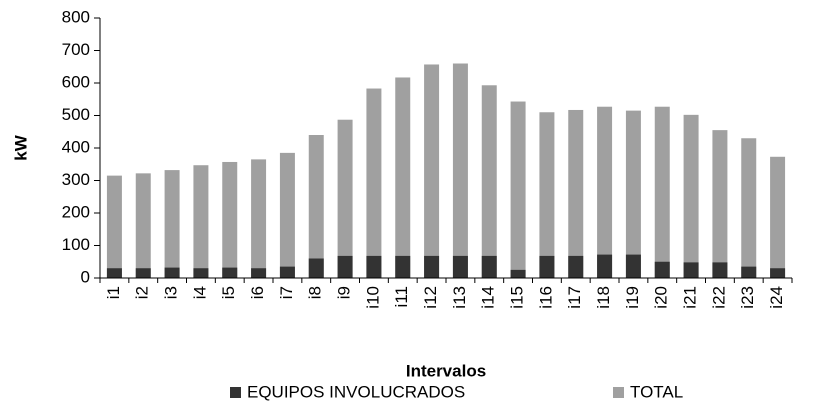 The width and height of the screenshot is (825, 408). I want to click on y-axis-title: kW, so click(20, 147).